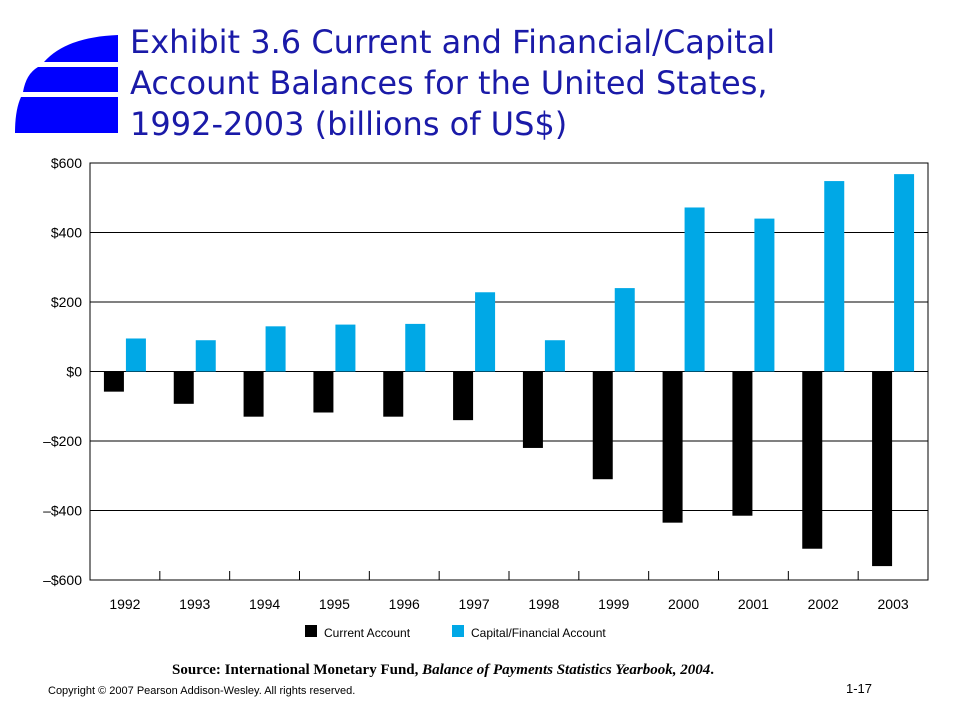  Describe the element at coordinates (70, 79) in the screenshot. I see `logo-middle-shape` at that location.